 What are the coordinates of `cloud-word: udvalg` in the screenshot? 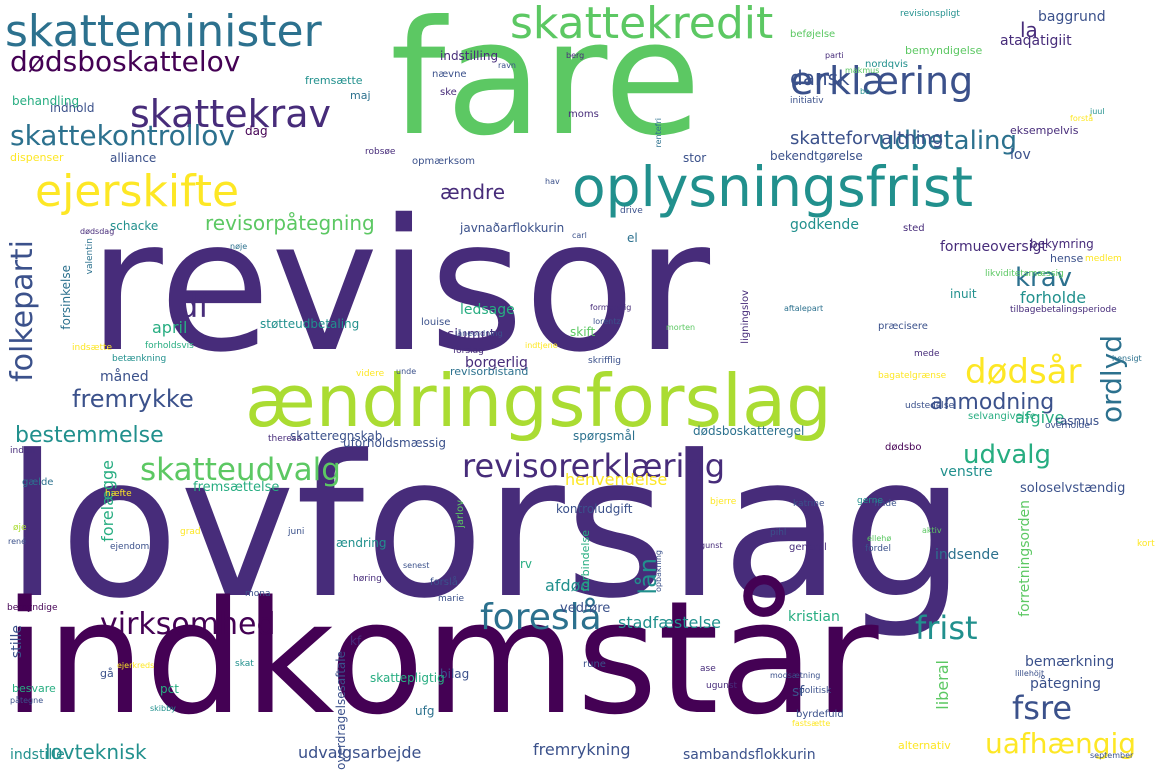 It's located at (1007, 455).